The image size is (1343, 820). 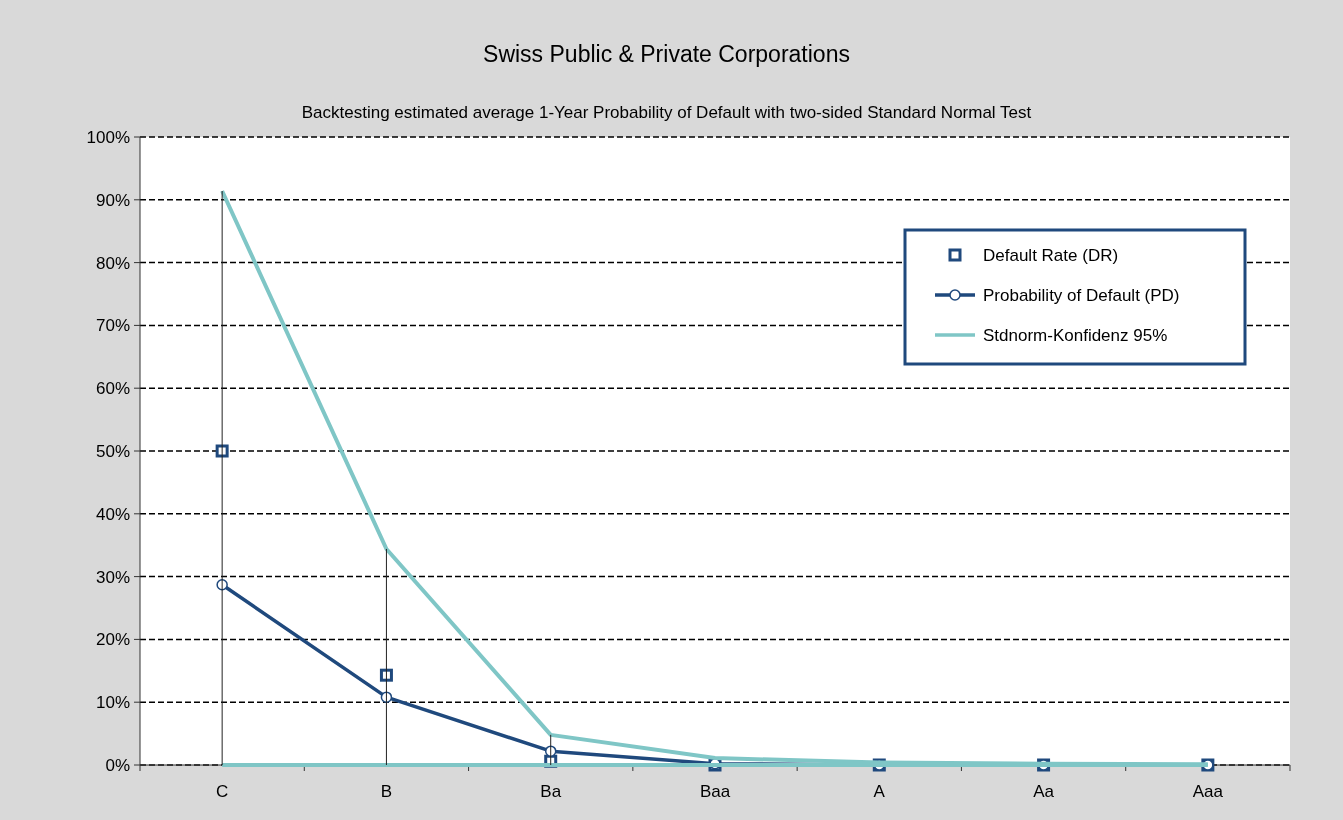 I want to click on x-tick-label: Aa, so click(x=1044, y=791).